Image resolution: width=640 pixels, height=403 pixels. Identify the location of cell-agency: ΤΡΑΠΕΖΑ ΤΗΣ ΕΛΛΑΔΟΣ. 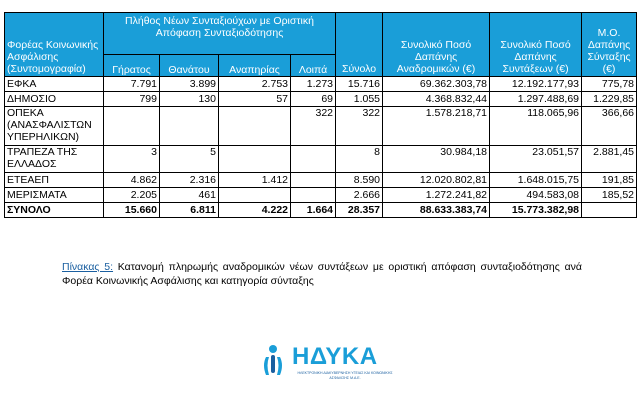
(54, 159).